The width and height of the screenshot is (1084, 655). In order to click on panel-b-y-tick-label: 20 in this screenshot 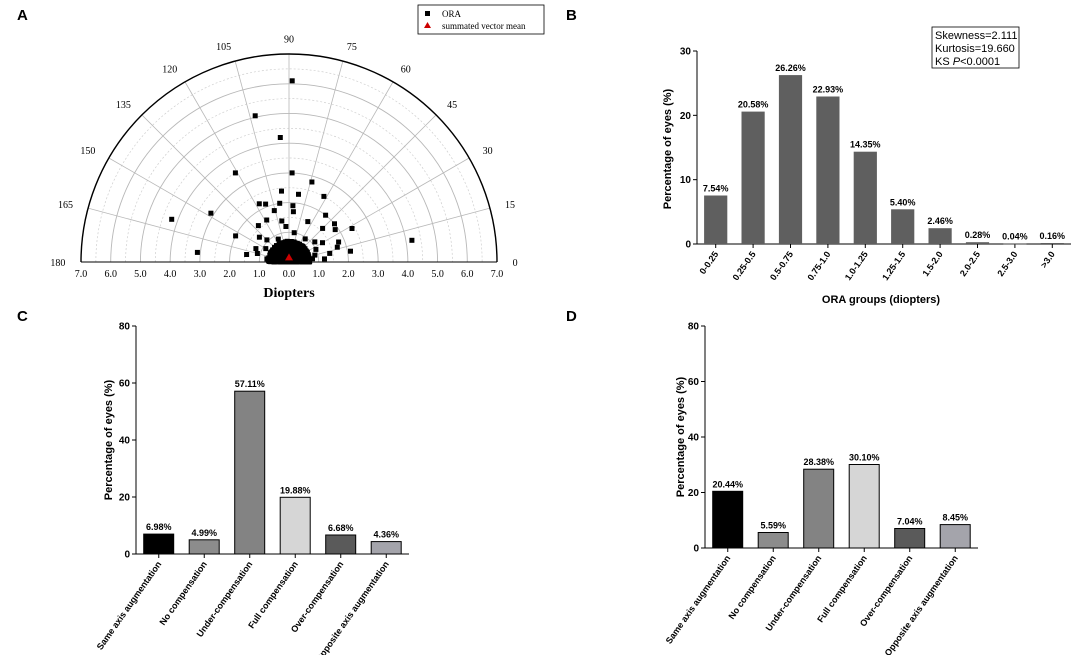, I will do `click(686, 116)`.